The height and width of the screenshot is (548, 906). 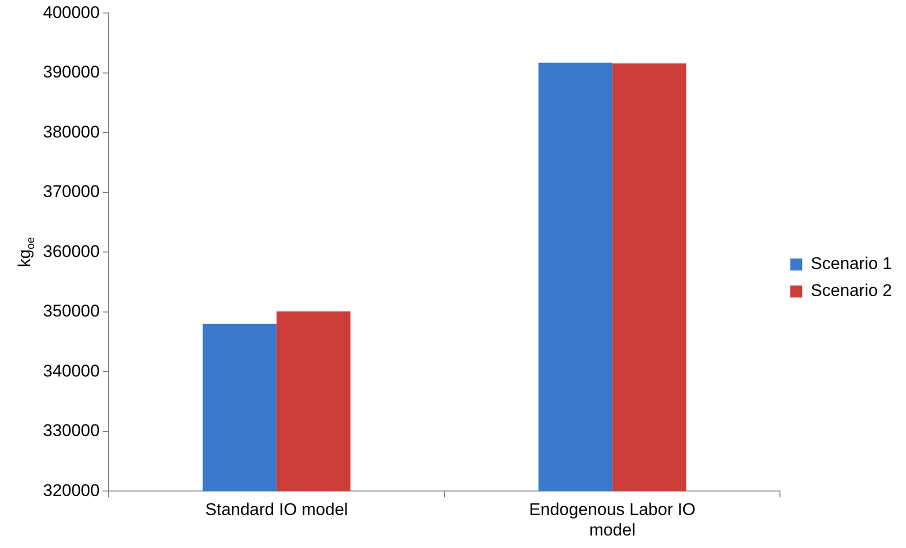 What do you see at coordinates (26, 252) in the screenshot?
I see `y-axis-title: kgoe` at bounding box center [26, 252].